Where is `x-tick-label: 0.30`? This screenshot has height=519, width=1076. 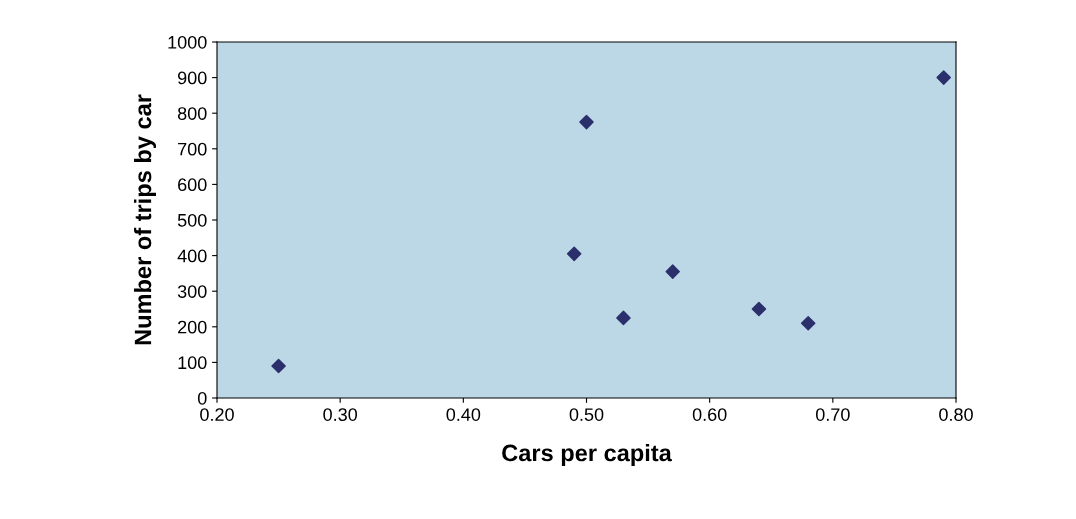
x-tick-label: 0.30 is located at coordinates (340, 414).